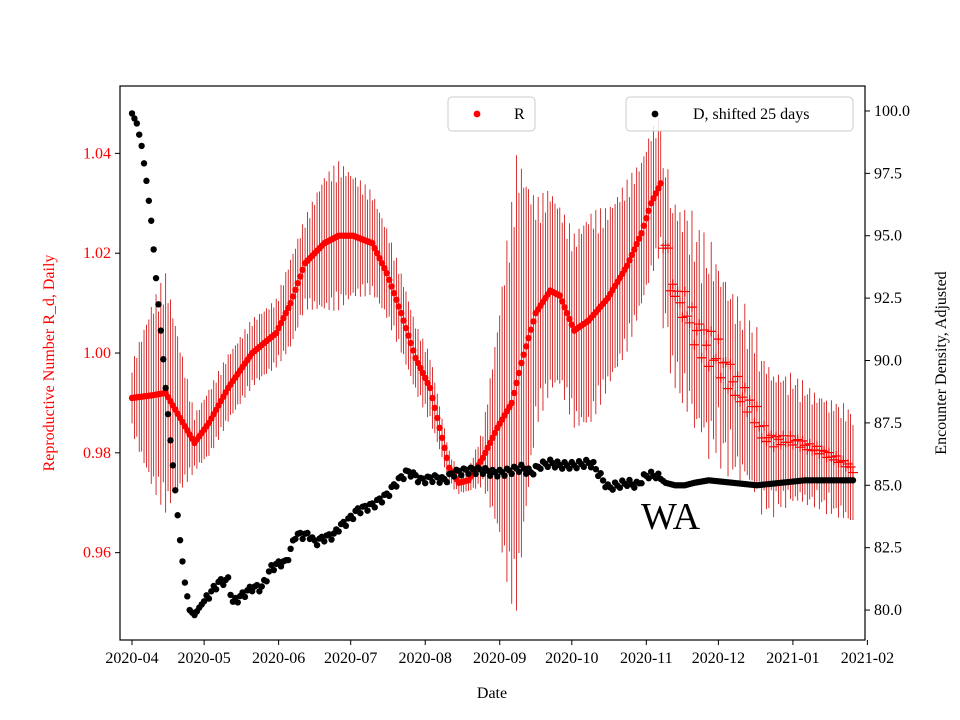 Image resolution: width=960 pixels, height=720 pixels. I want to click on legend-r-label: R, so click(519, 114).